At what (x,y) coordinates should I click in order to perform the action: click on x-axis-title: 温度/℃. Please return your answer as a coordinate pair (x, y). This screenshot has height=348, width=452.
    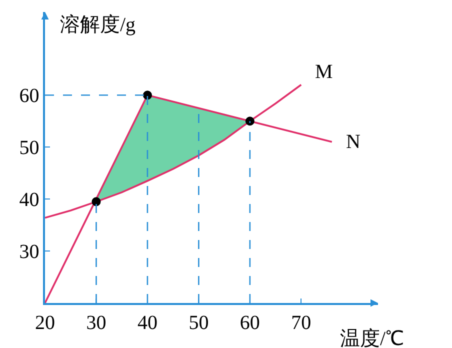
    Looking at the image, I should click on (372, 338).